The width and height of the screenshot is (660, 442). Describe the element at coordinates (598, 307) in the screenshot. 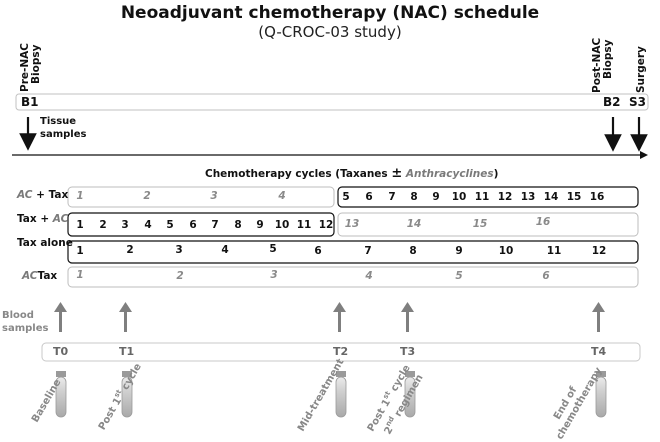

I see `blood-arrow-t4-head` at that location.